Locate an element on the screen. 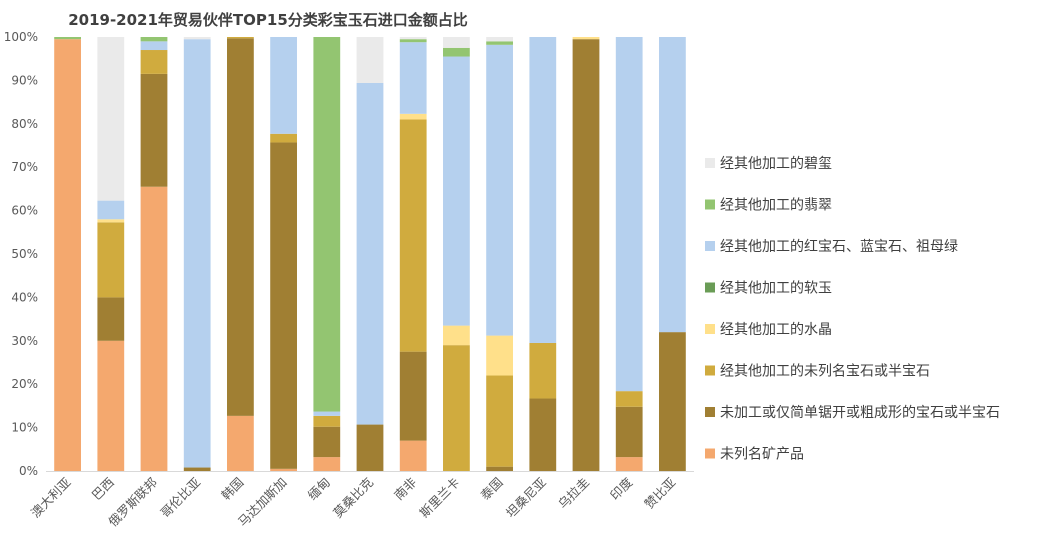 This screenshot has width=1039, height=552. x-category-label: 斯里兰卡 is located at coordinates (440, 498).